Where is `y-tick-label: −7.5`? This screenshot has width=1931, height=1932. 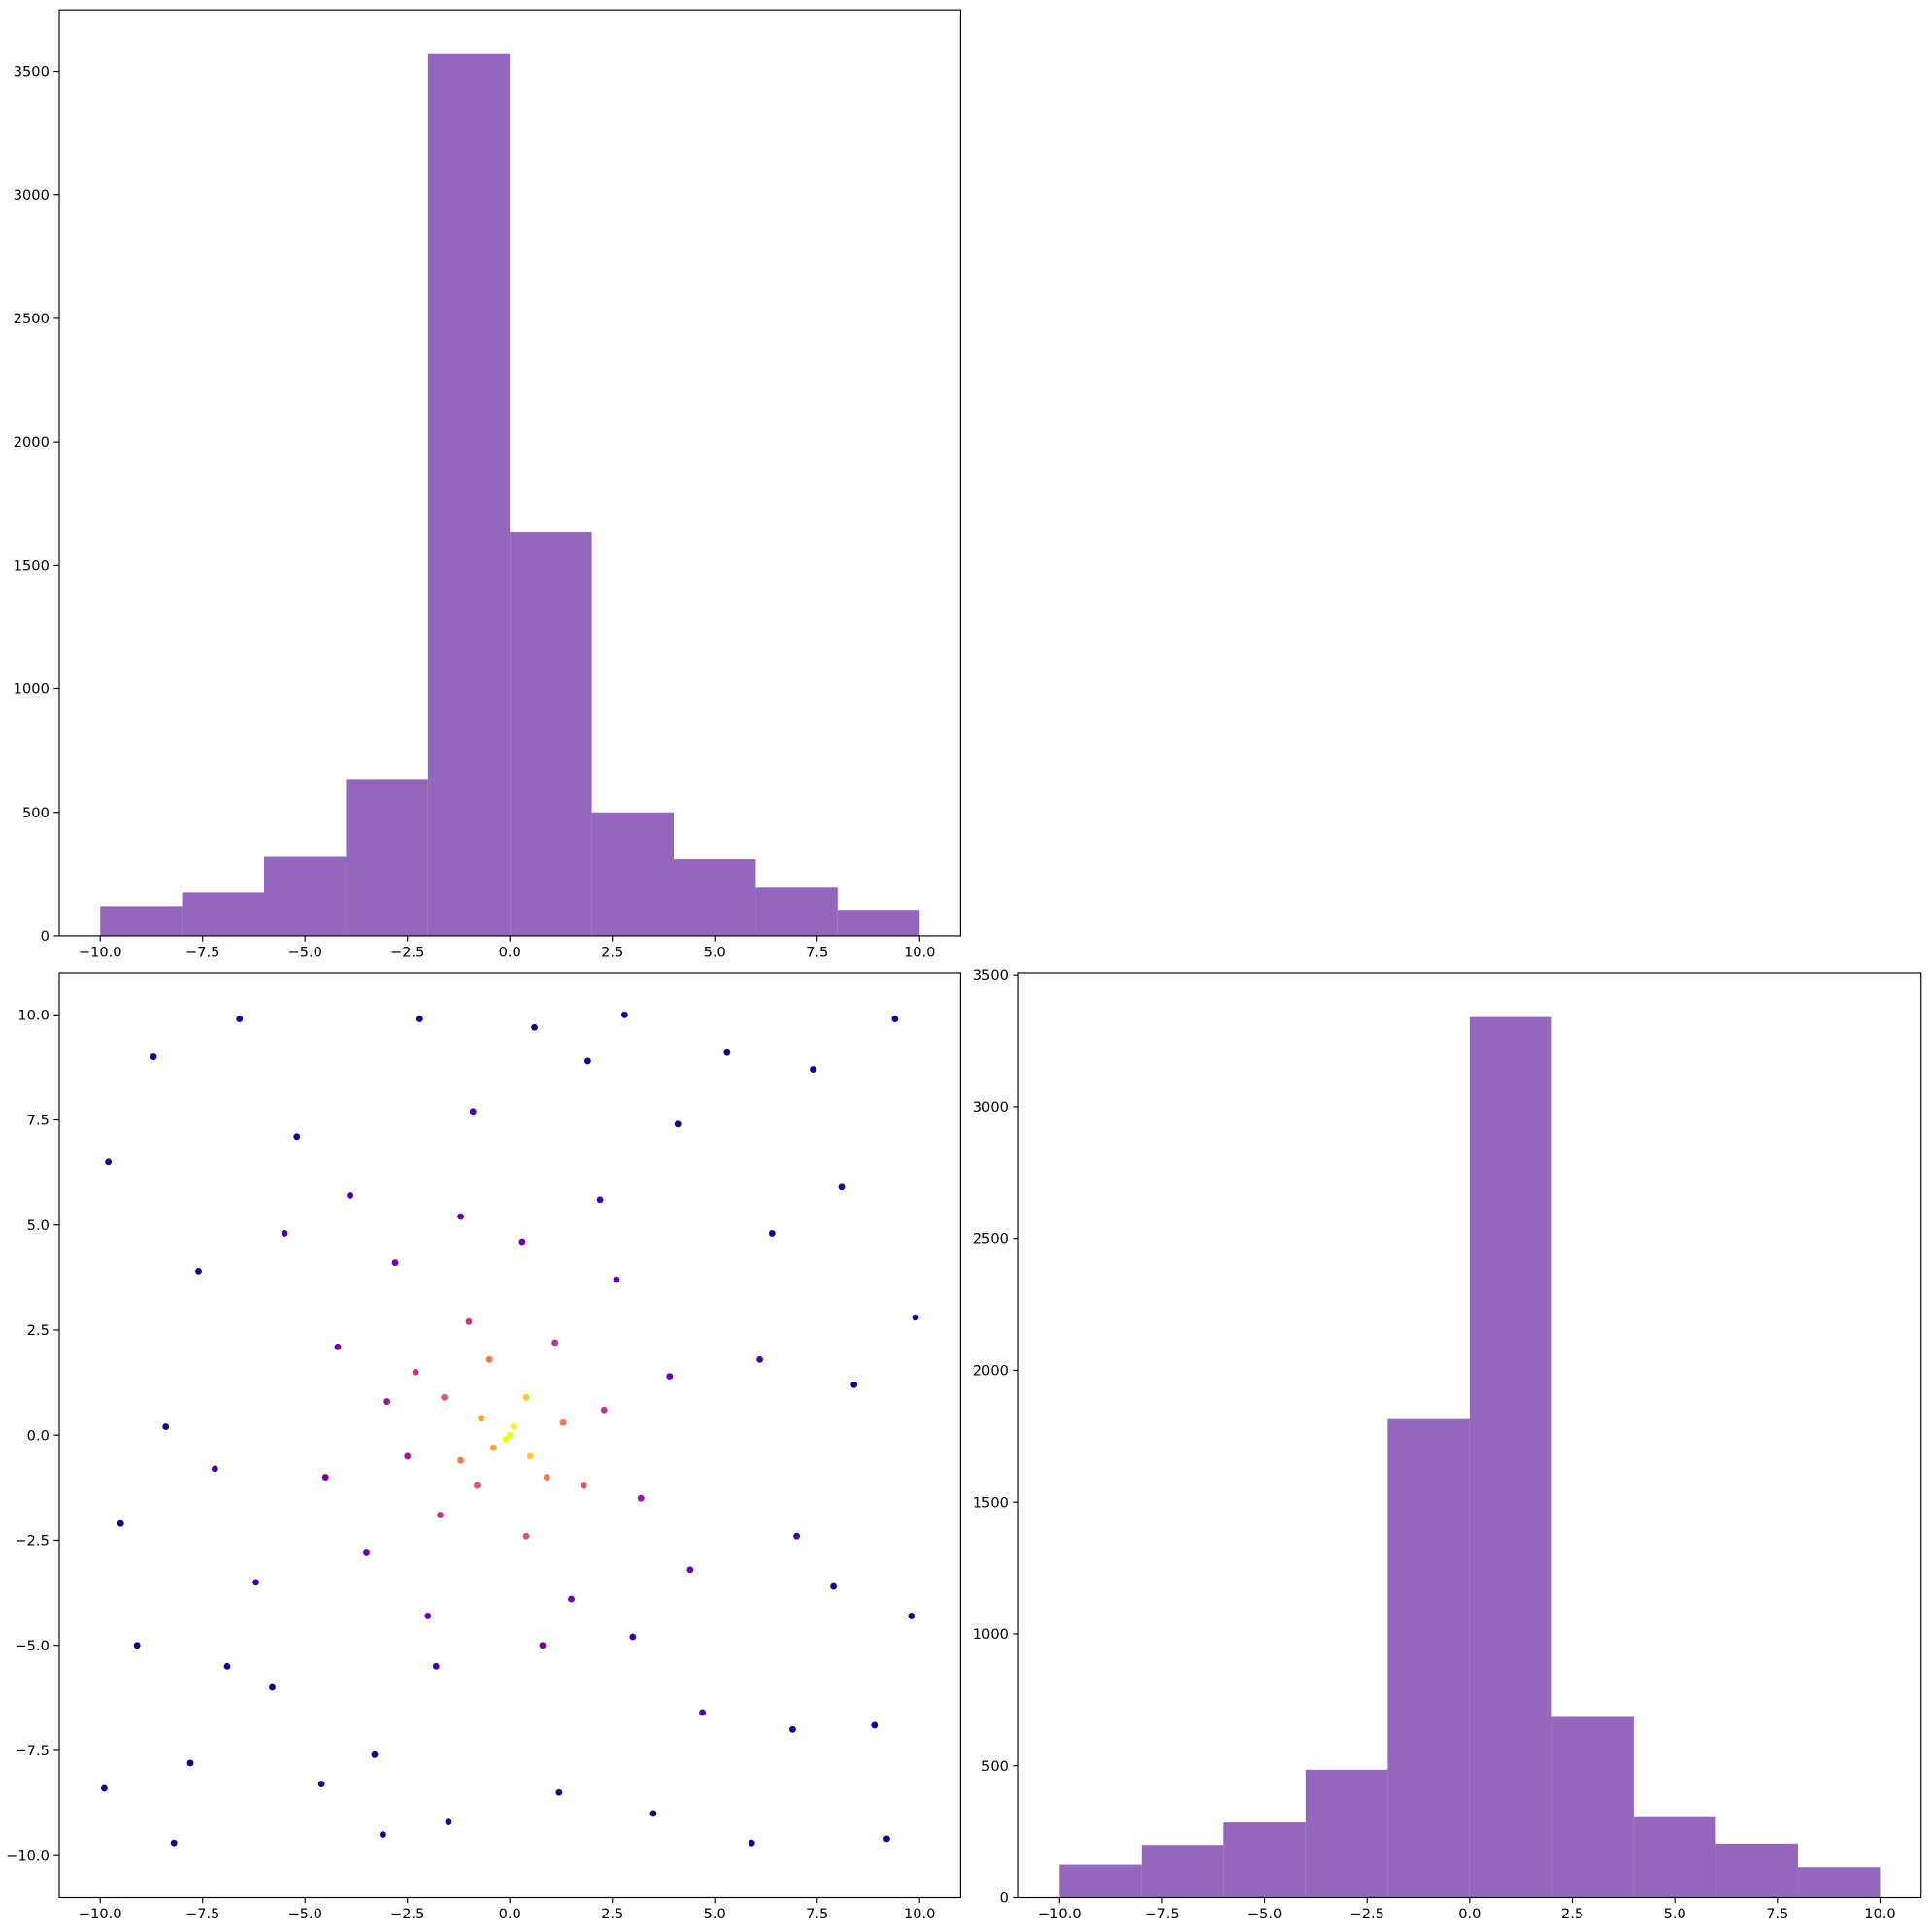
y-tick-label: −7.5 is located at coordinates (32, 1751).